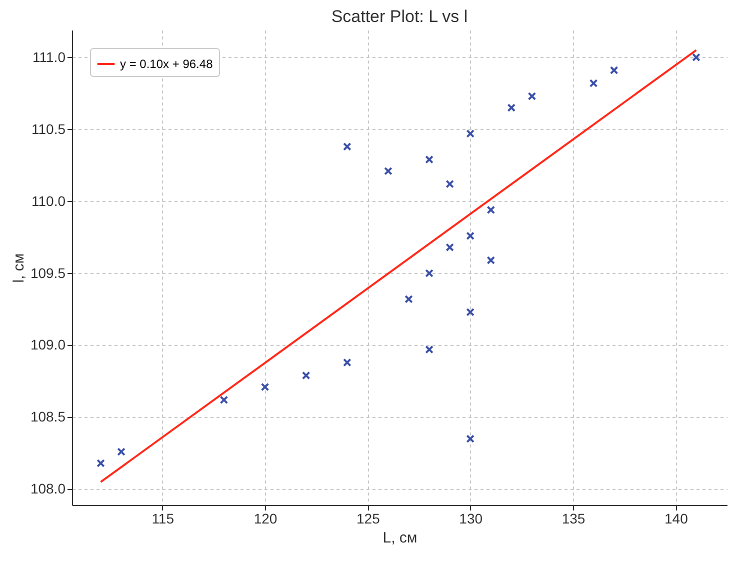 The width and height of the screenshot is (755, 571). What do you see at coordinates (48, 416) in the screenshot?
I see `y-tick-label: 108.5` at bounding box center [48, 416].